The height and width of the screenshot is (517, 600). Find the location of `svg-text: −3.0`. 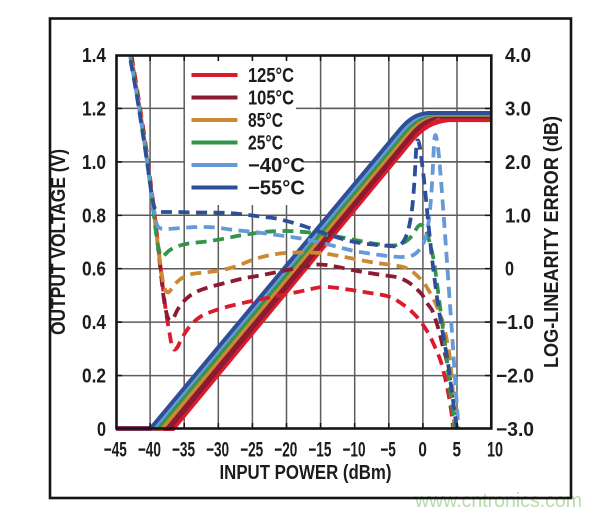

svg-text: −3.0 is located at coordinates (515, 430).